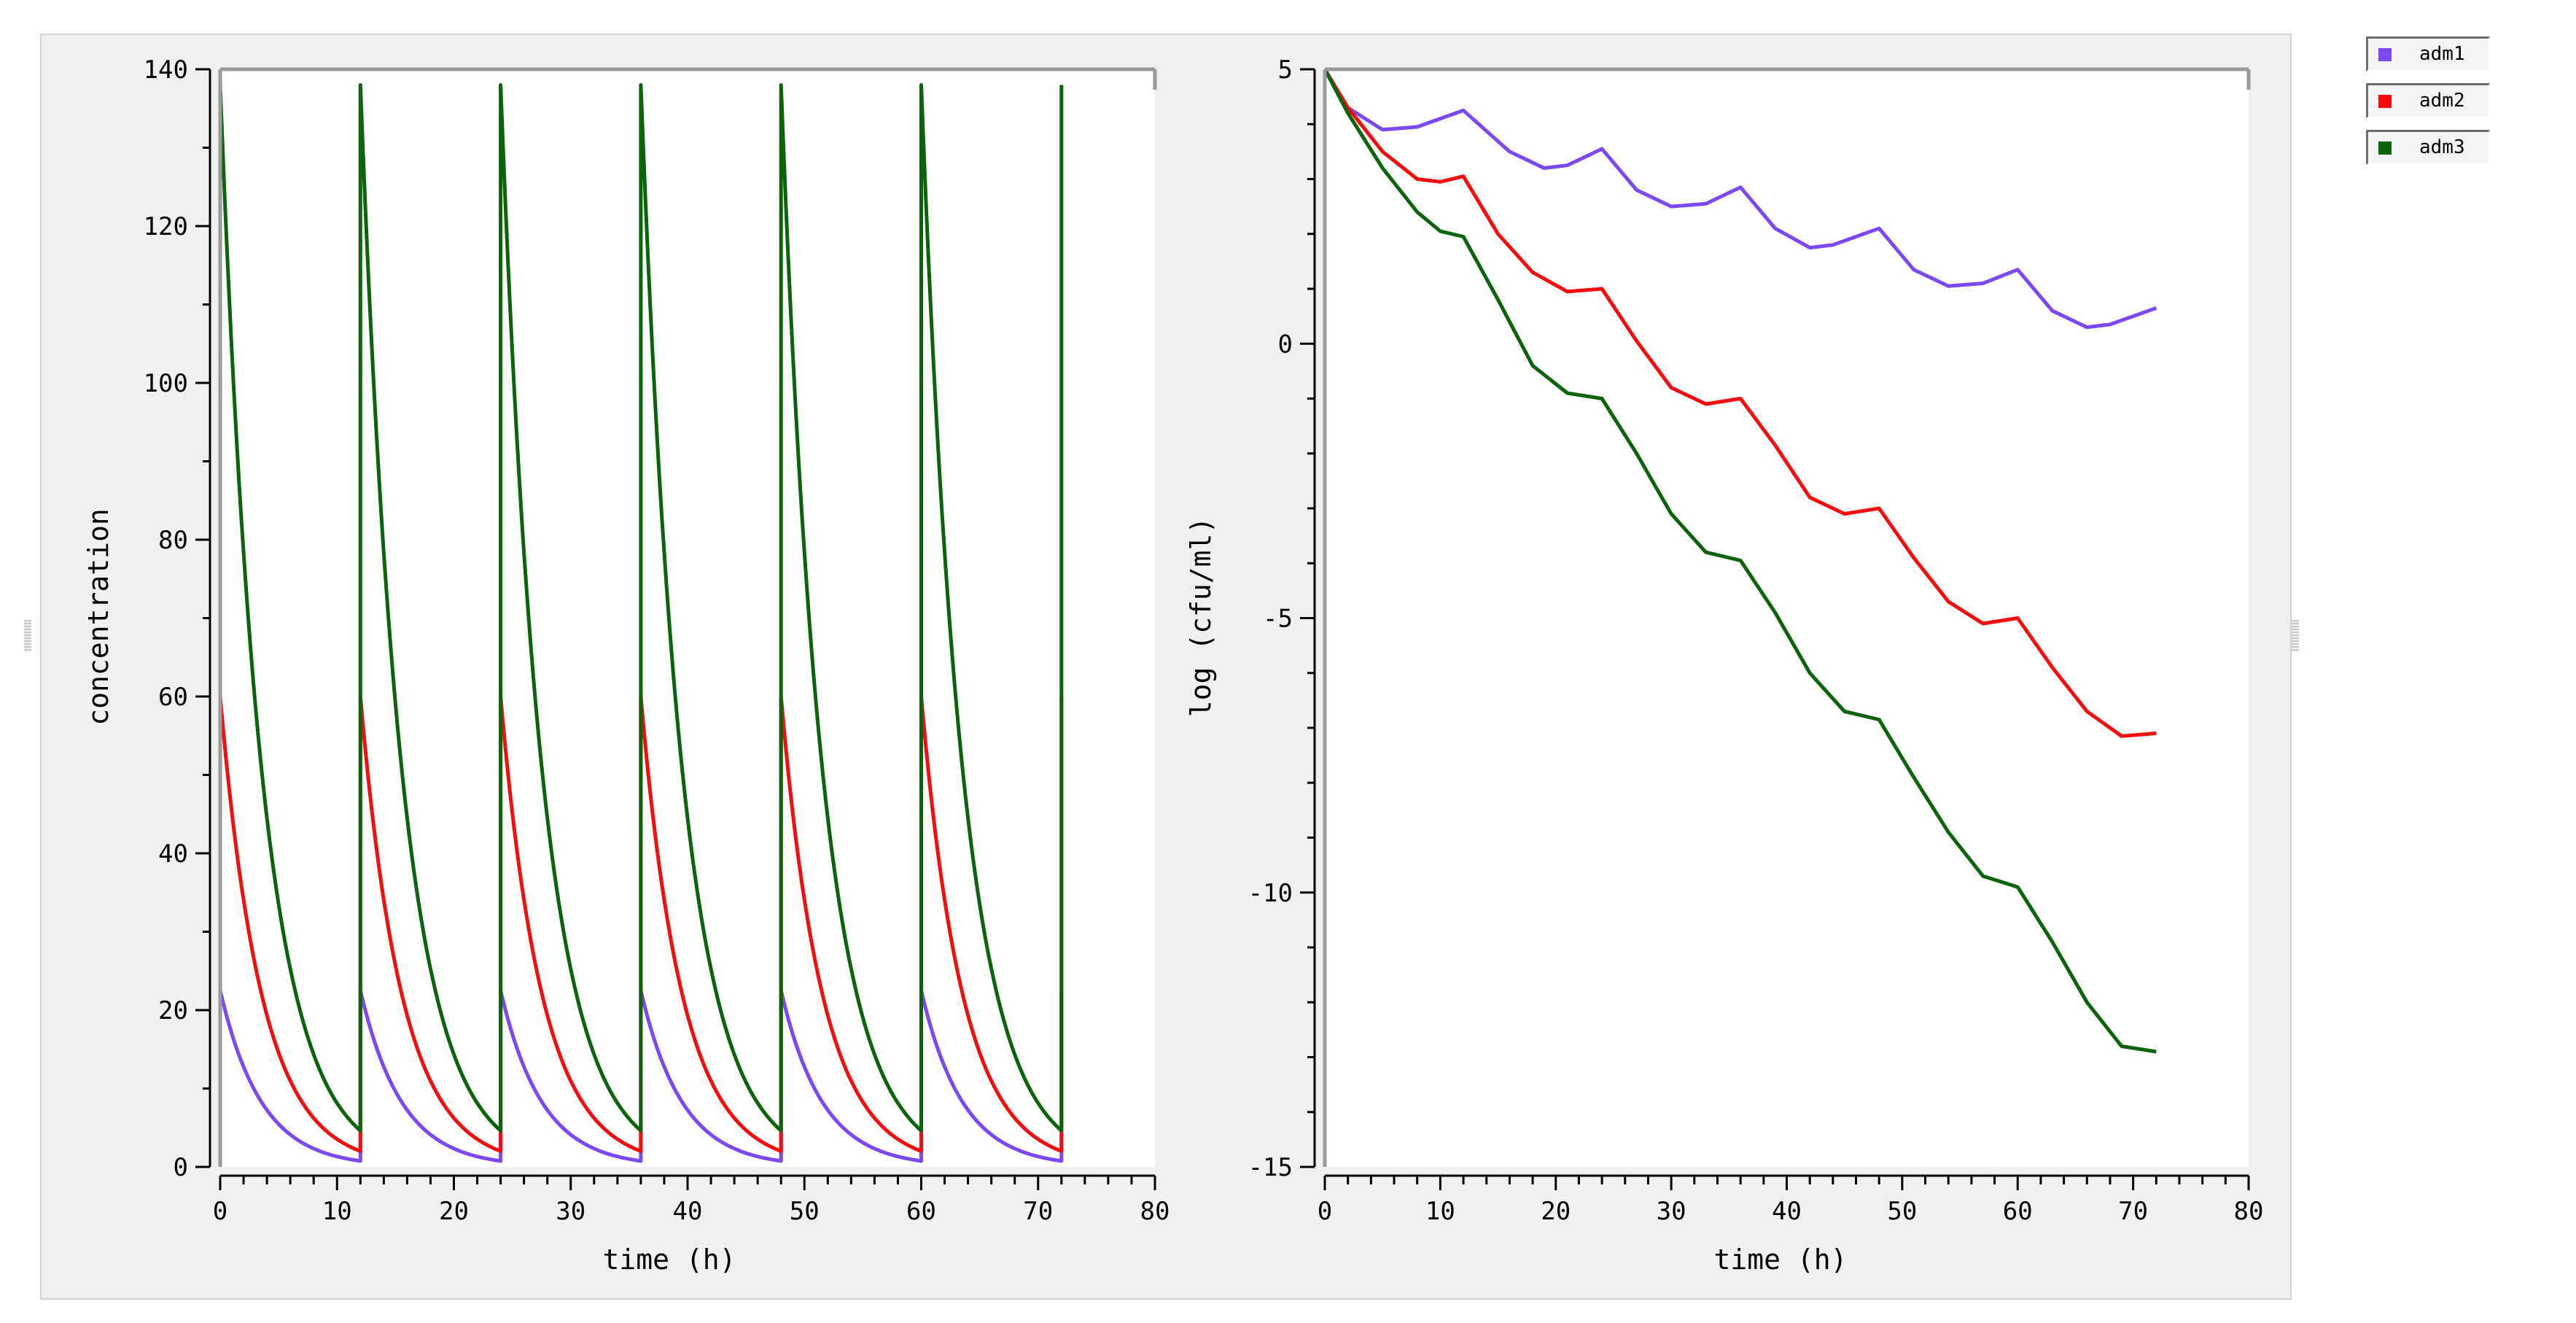  Describe the element at coordinates (173, 854) in the screenshot. I see `y-tick-label: 40` at that location.